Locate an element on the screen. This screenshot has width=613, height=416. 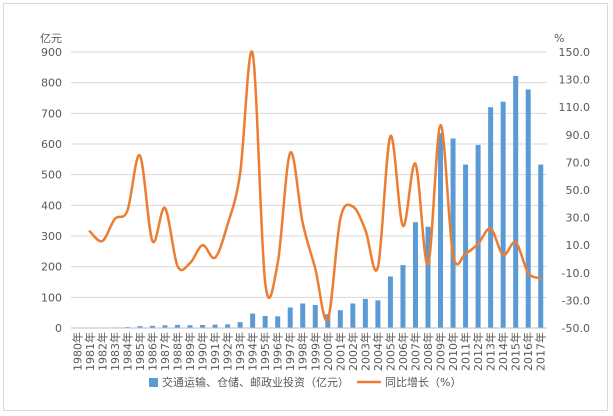
x-tick-label: 1980年 is located at coordinates (77, 351).